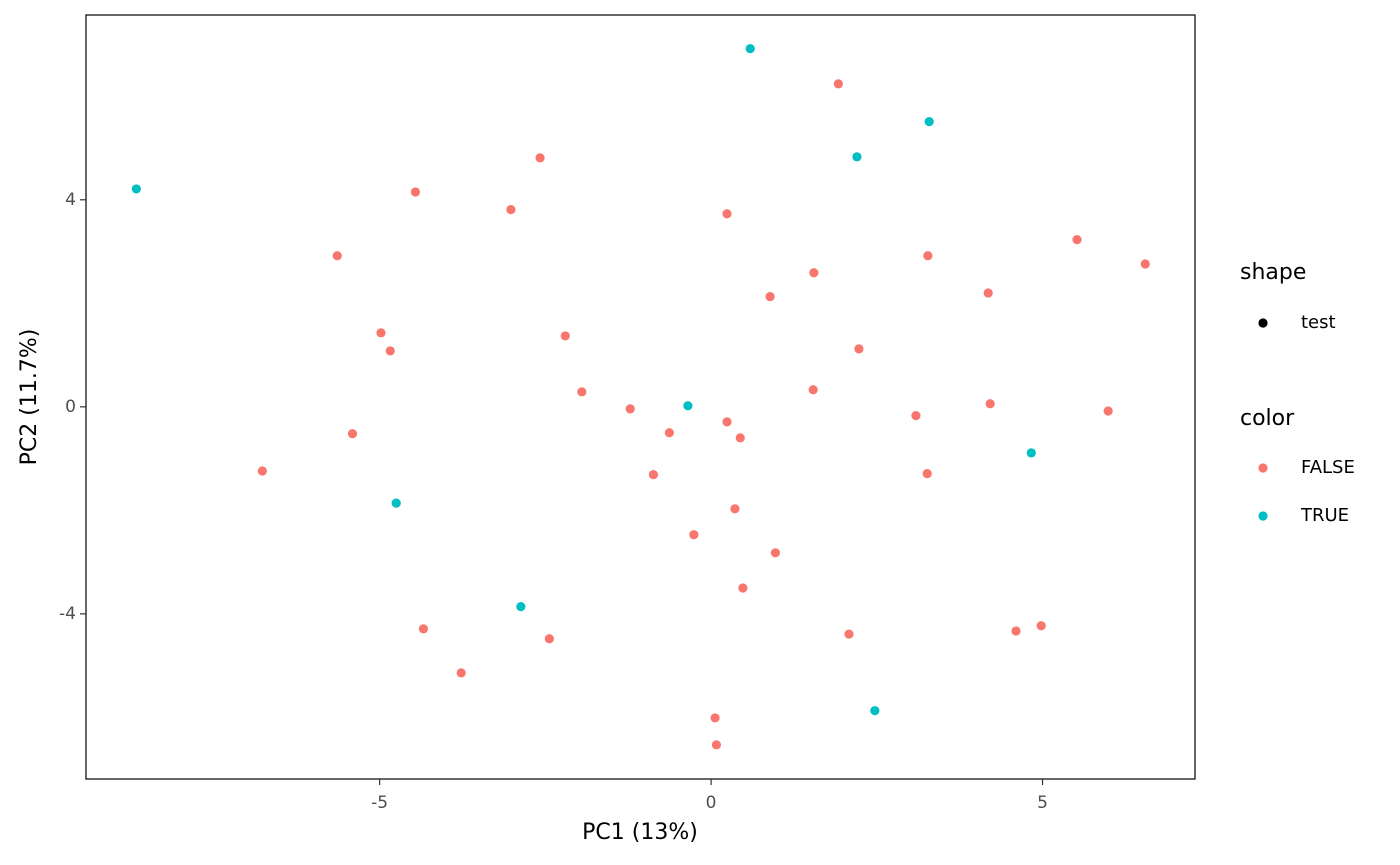  What do you see at coordinates (1328, 467) in the screenshot?
I see `legend-entry: FALSE` at bounding box center [1328, 467].